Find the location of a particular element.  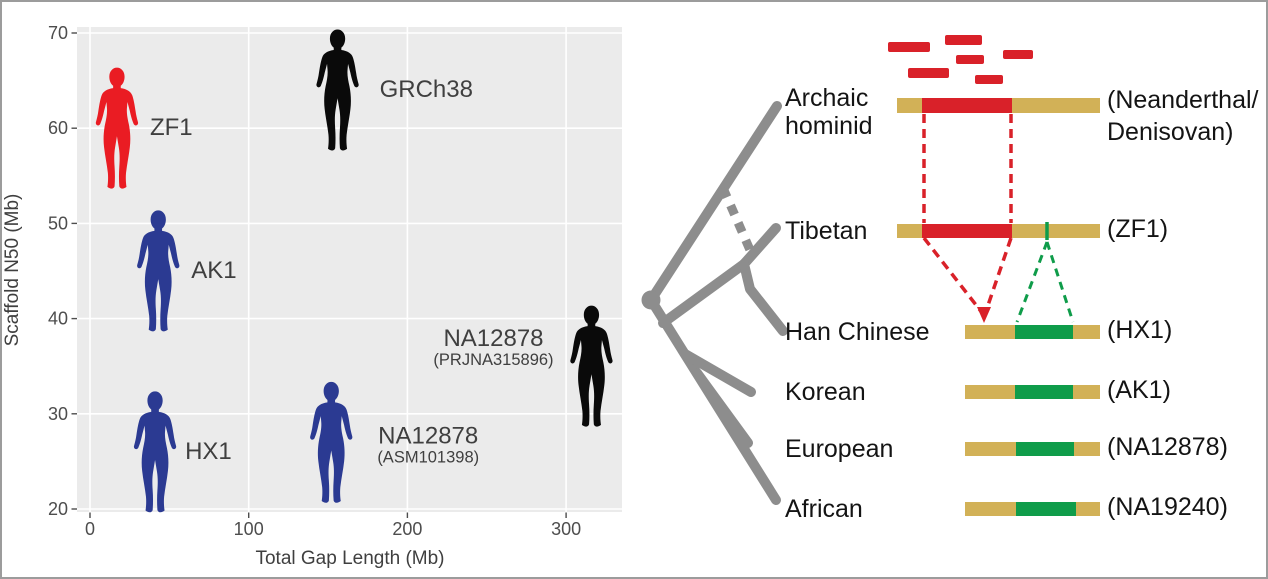

population-label: African is located at coordinates (824, 509).